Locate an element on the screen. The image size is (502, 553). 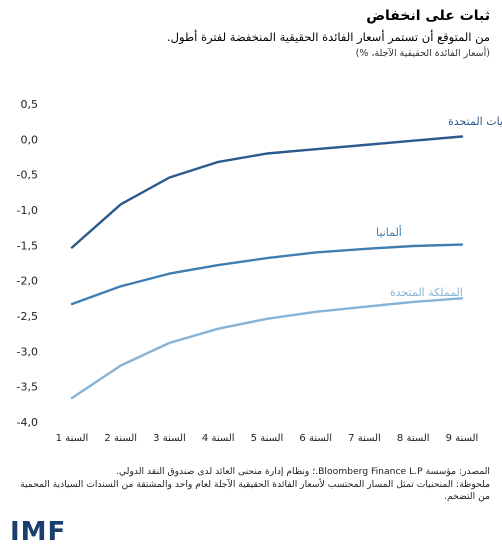
x-tick-label: السنة 3 is located at coordinates (169, 438).